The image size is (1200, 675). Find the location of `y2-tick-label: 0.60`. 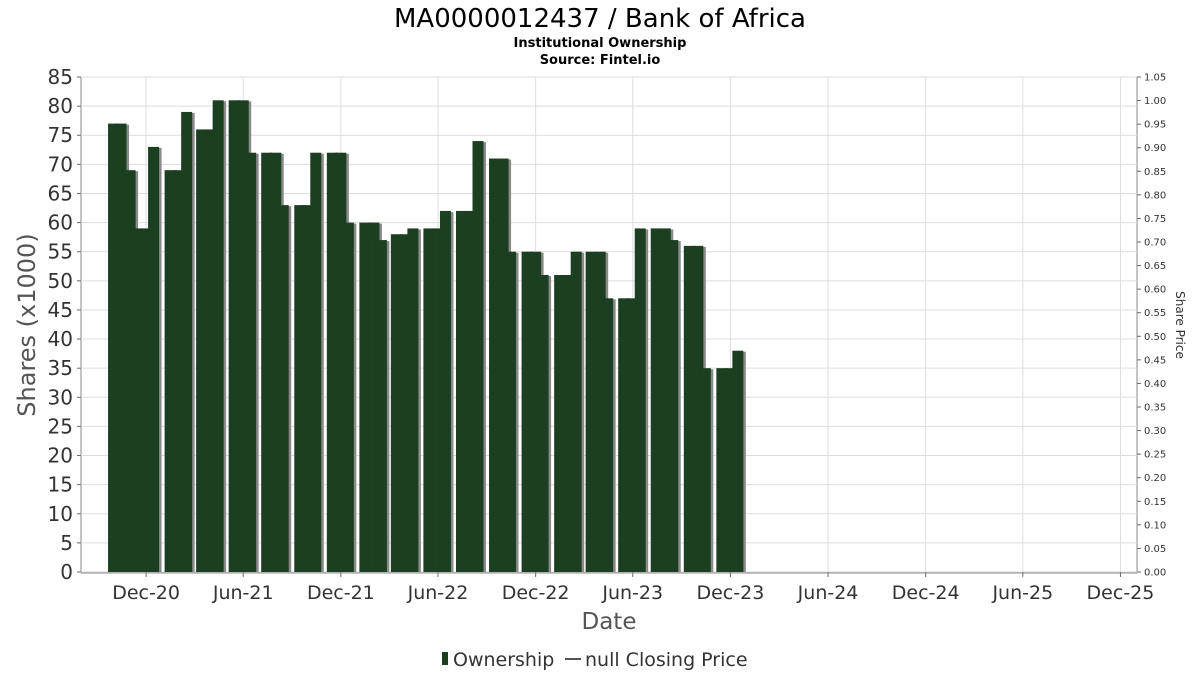

y2-tick-label: 0.60 is located at coordinates (1155, 290).